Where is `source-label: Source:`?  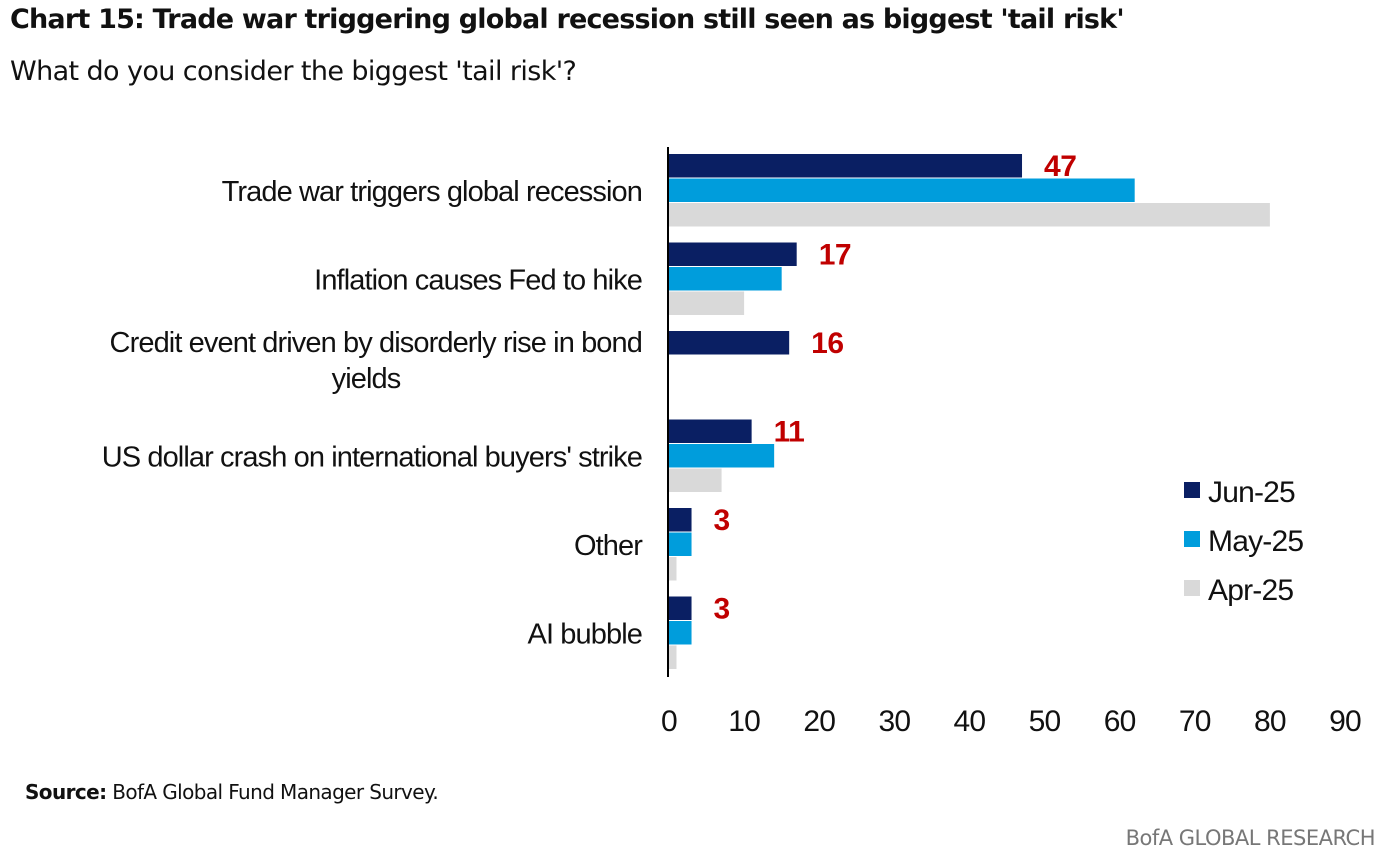
source-label: Source: is located at coordinates (66, 792).